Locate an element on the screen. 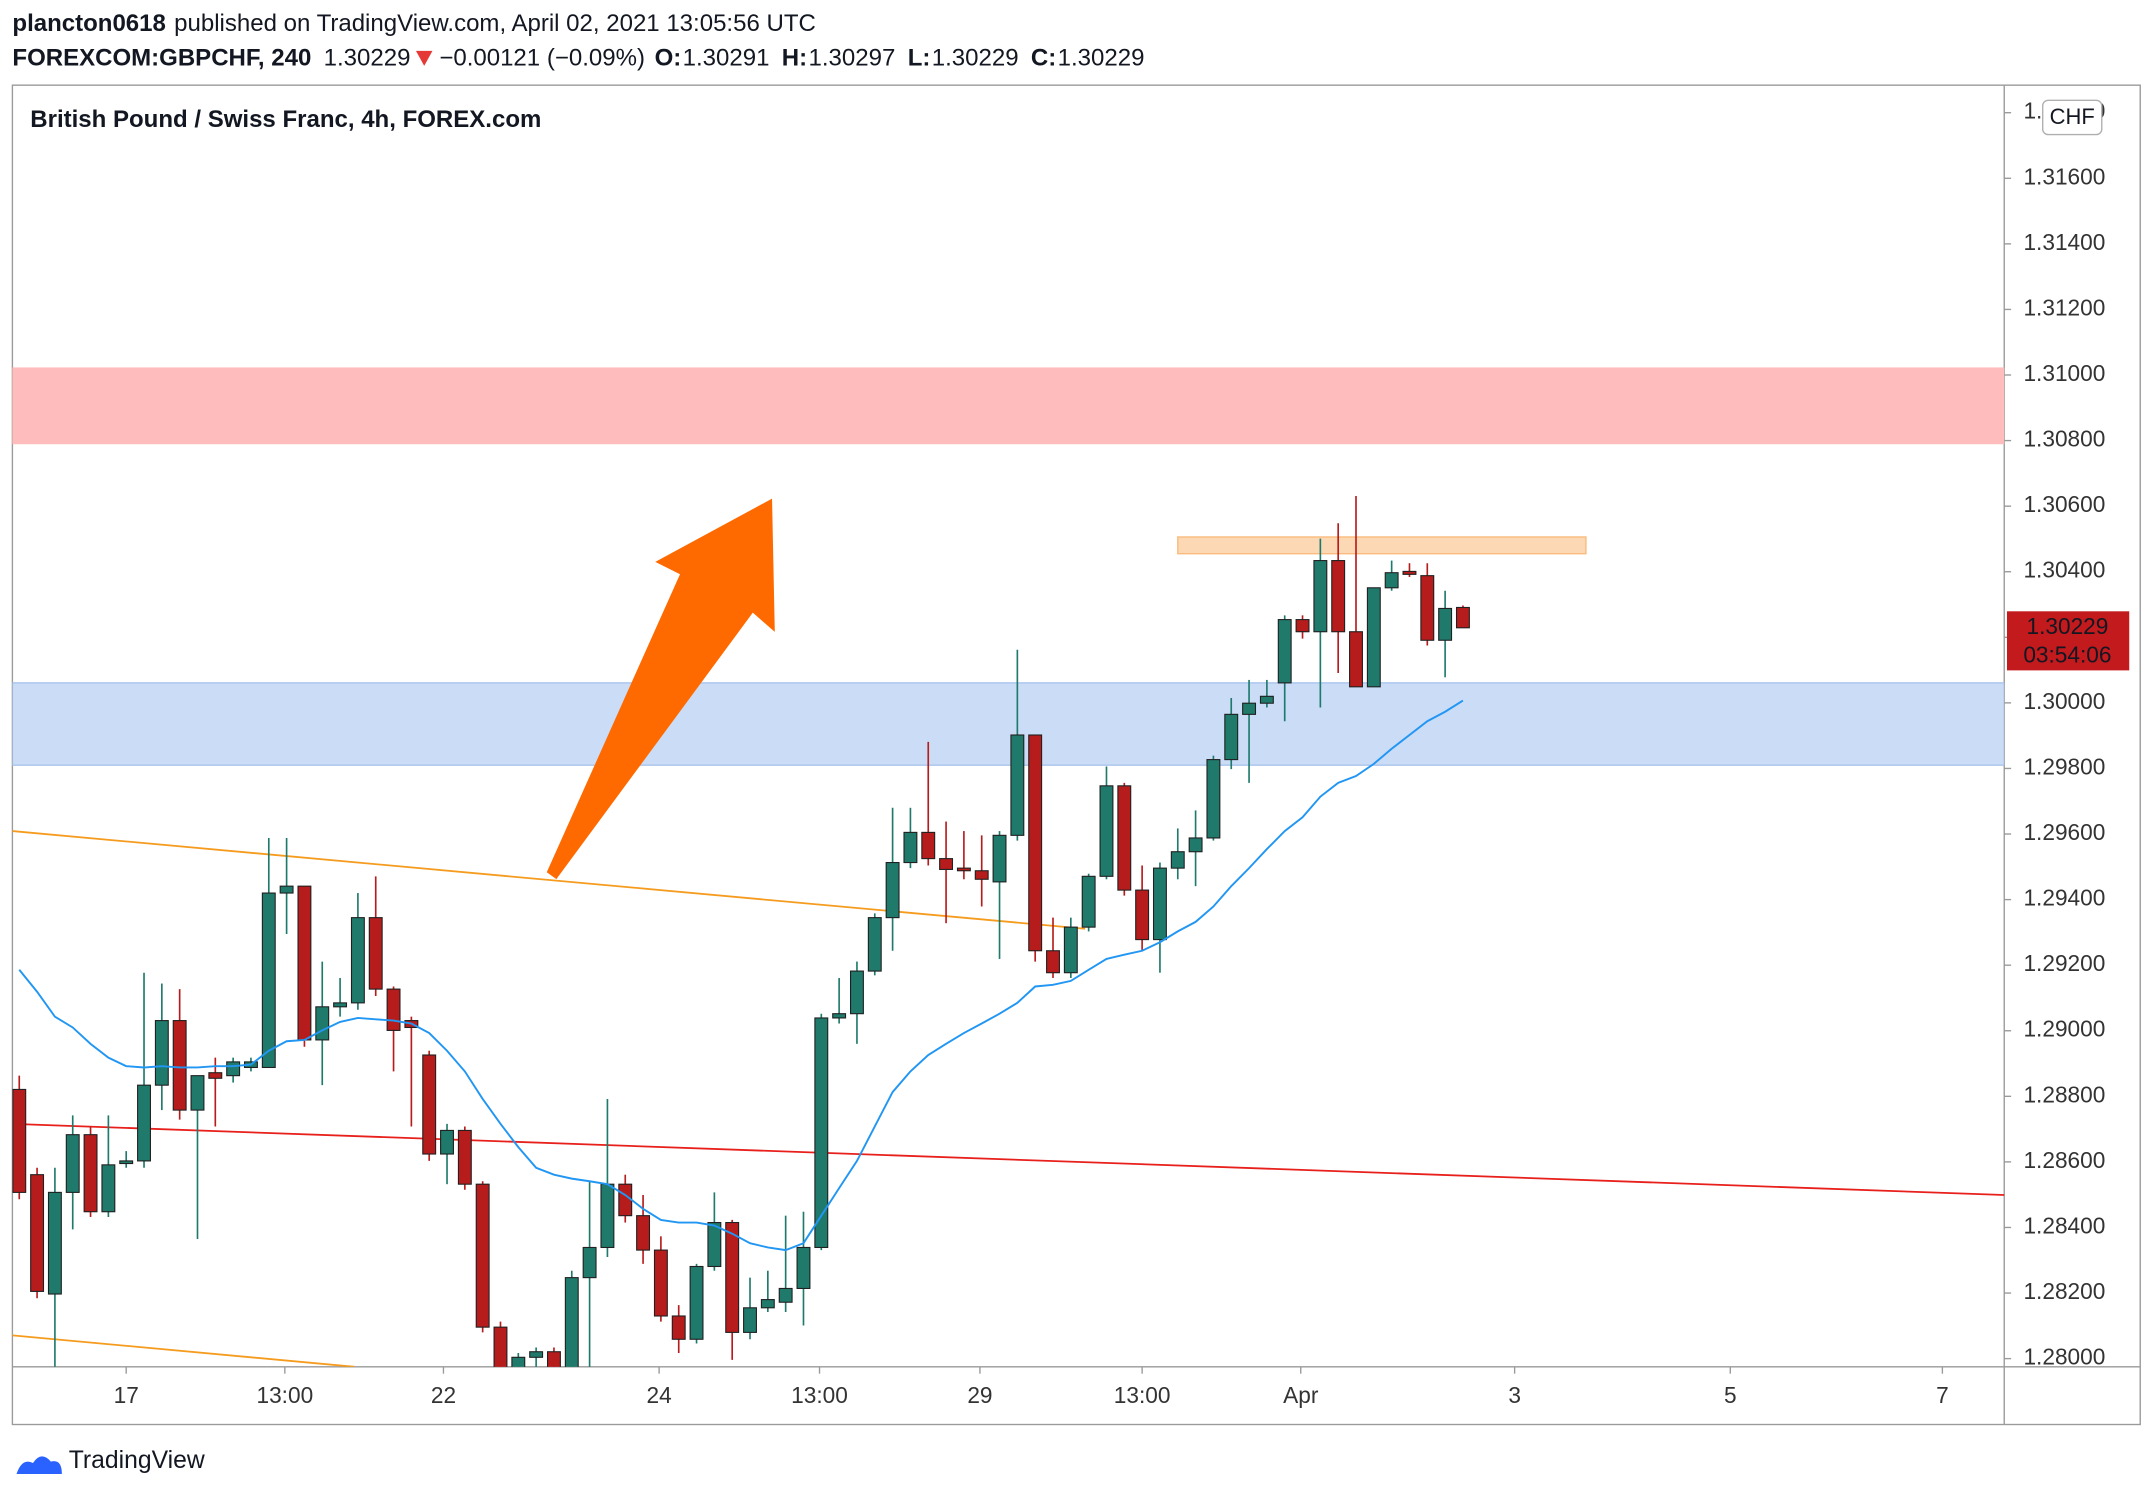 The height and width of the screenshot is (1498, 2154). header-low: 1.30229 is located at coordinates (975, 57).